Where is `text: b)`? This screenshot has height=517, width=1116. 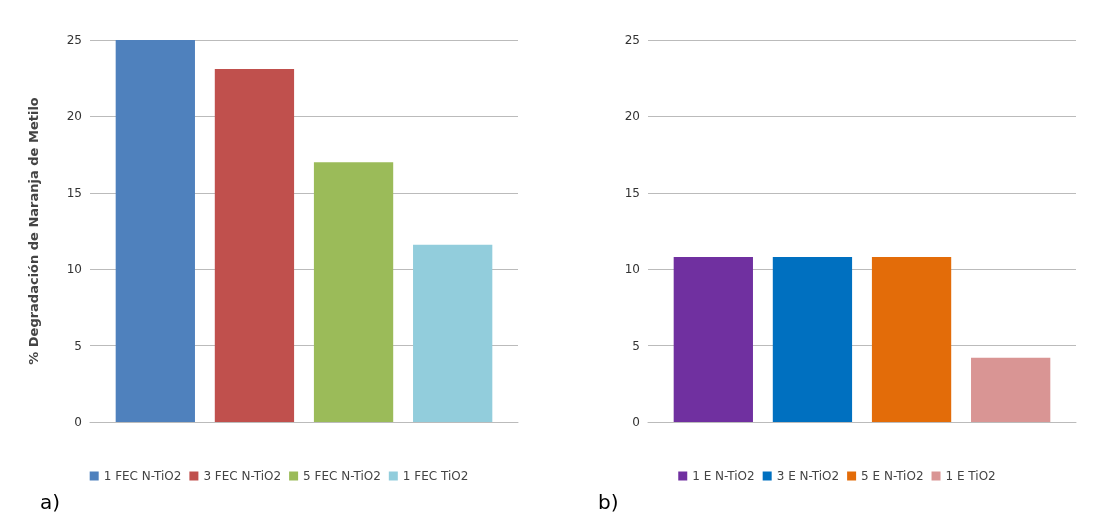 text: b) is located at coordinates (608, 502).